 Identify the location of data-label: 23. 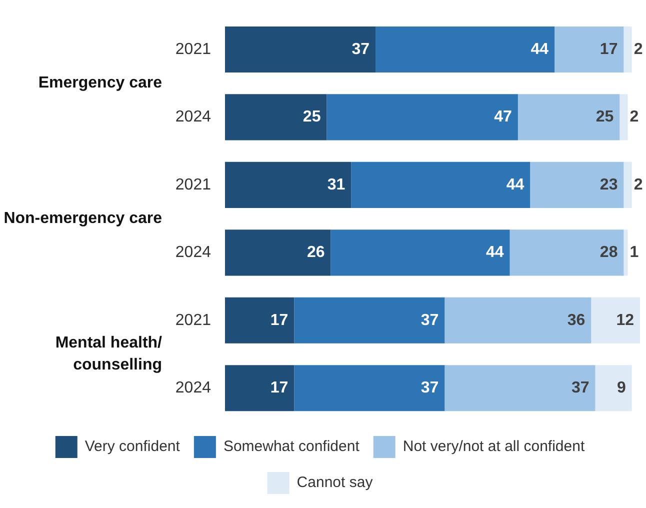
(609, 185).